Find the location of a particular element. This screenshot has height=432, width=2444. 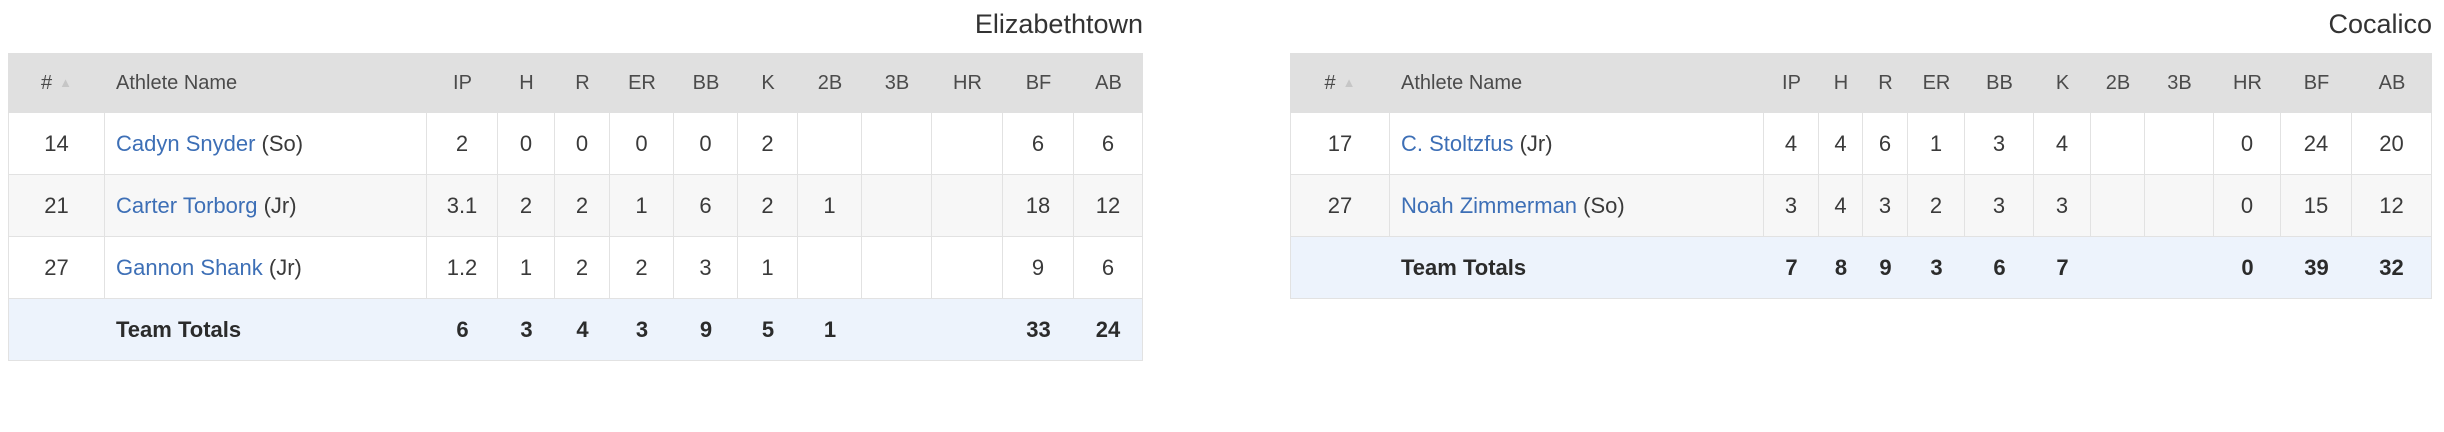

athlete-name-link: Noah Zimmerman is located at coordinates (1489, 205).